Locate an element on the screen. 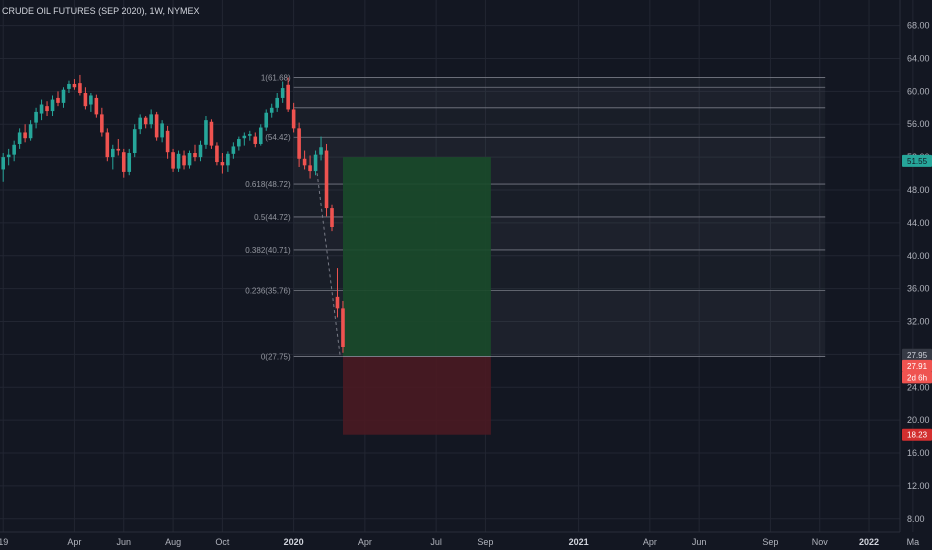  price-tag: 2d 6h is located at coordinates (917, 377).